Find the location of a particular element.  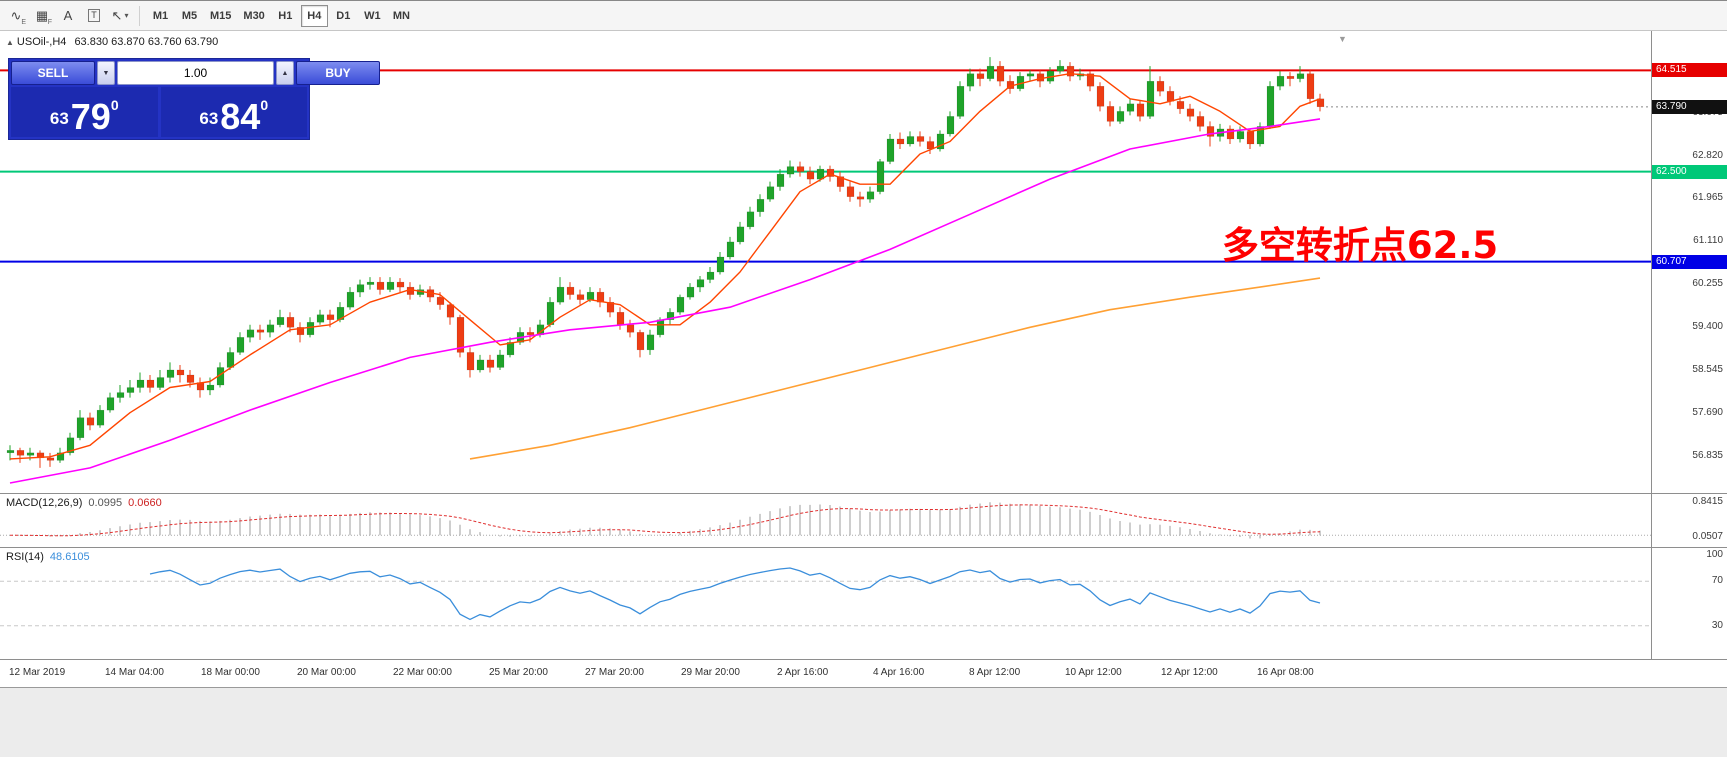

price-axis-label: 59.400 is located at coordinates (1707, 327).